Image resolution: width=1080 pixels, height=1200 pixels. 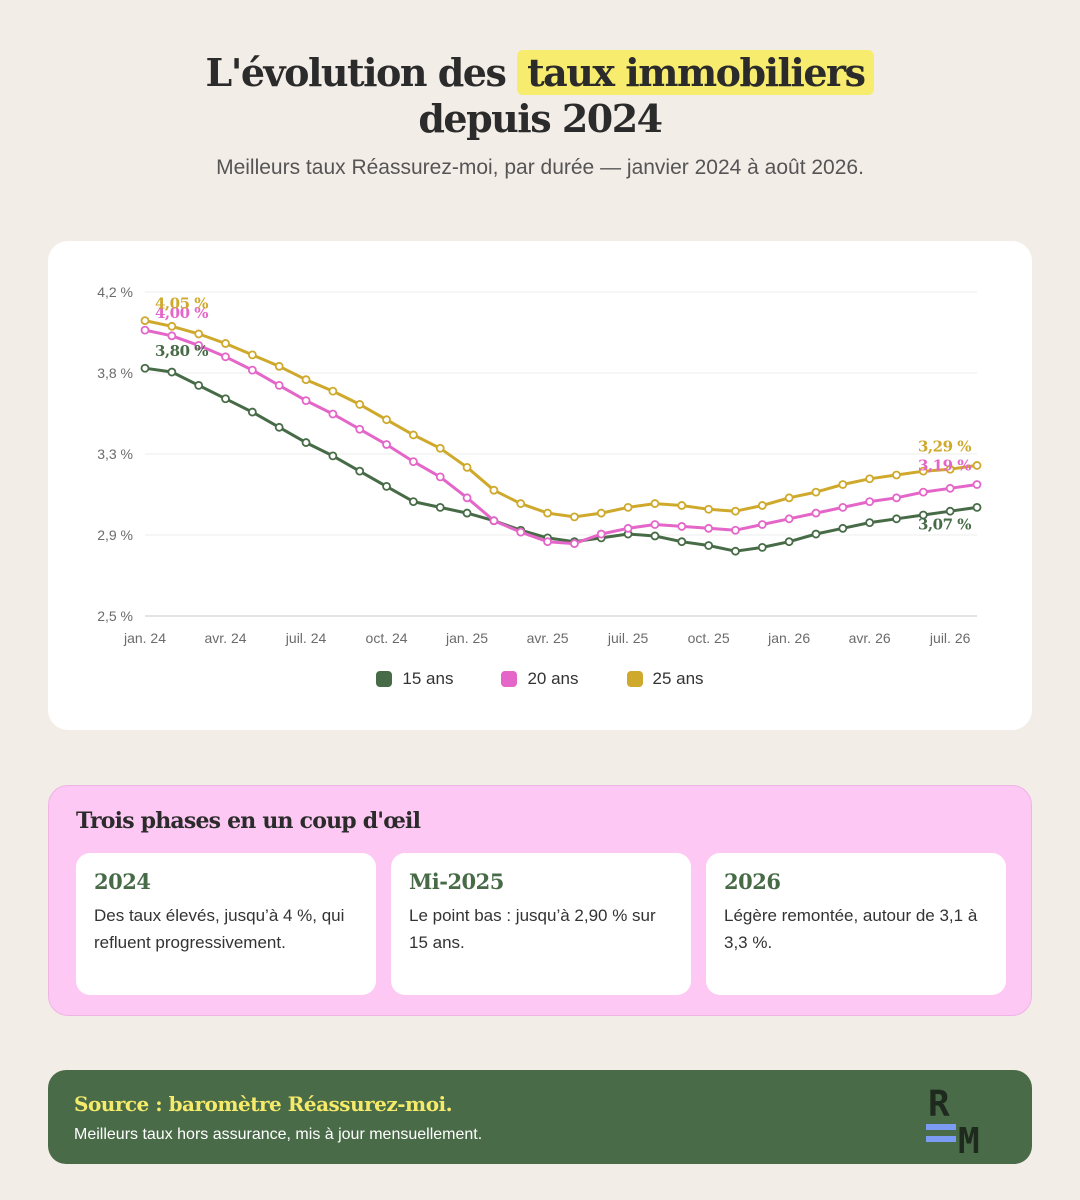 I want to click on x-tick-label: juil. 24, so click(x=306, y=638).